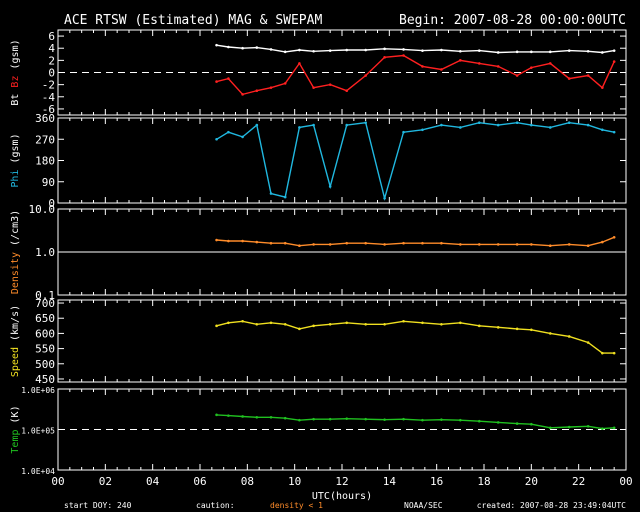 Image resolution: width=640 pixels, height=512 pixels. I want to click on noaa-label: NOAA/SEC, so click(423, 505).